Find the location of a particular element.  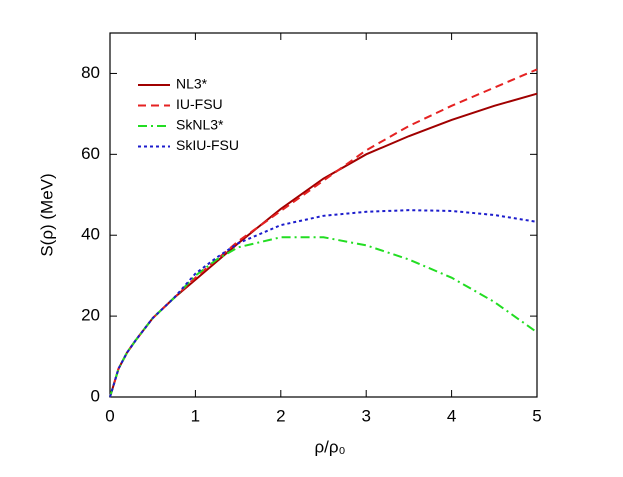

x-axis-label: ρ/ρ₀ is located at coordinates (329, 446).